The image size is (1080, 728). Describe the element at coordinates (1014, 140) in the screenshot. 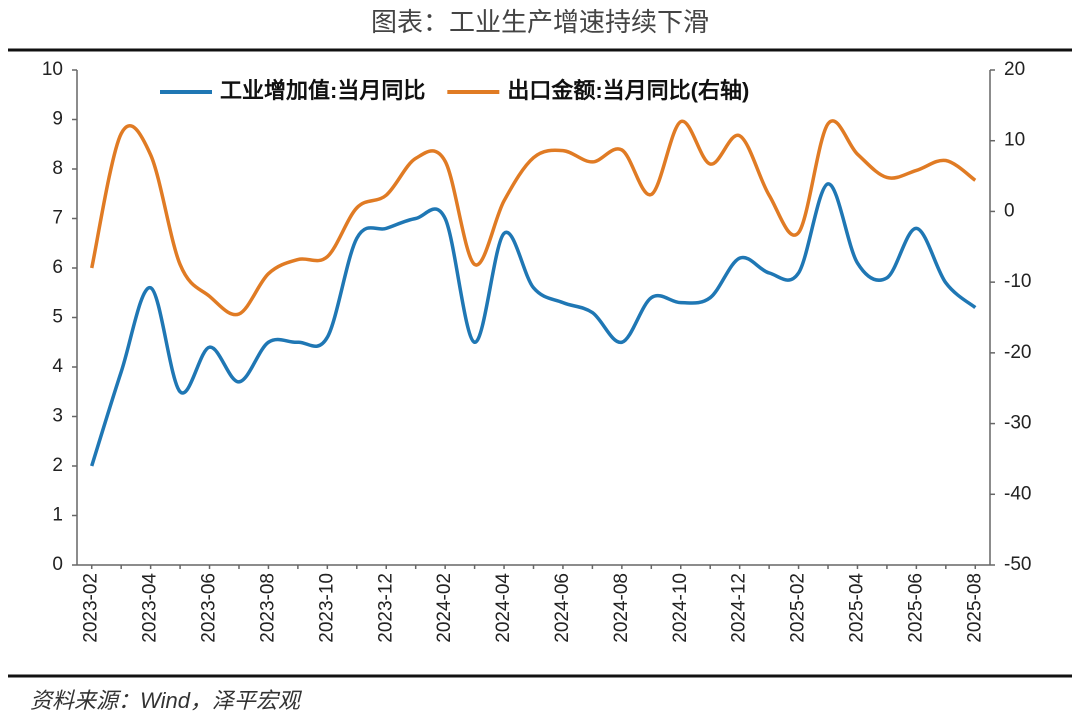

I see `y2-tick-label: 10` at that location.